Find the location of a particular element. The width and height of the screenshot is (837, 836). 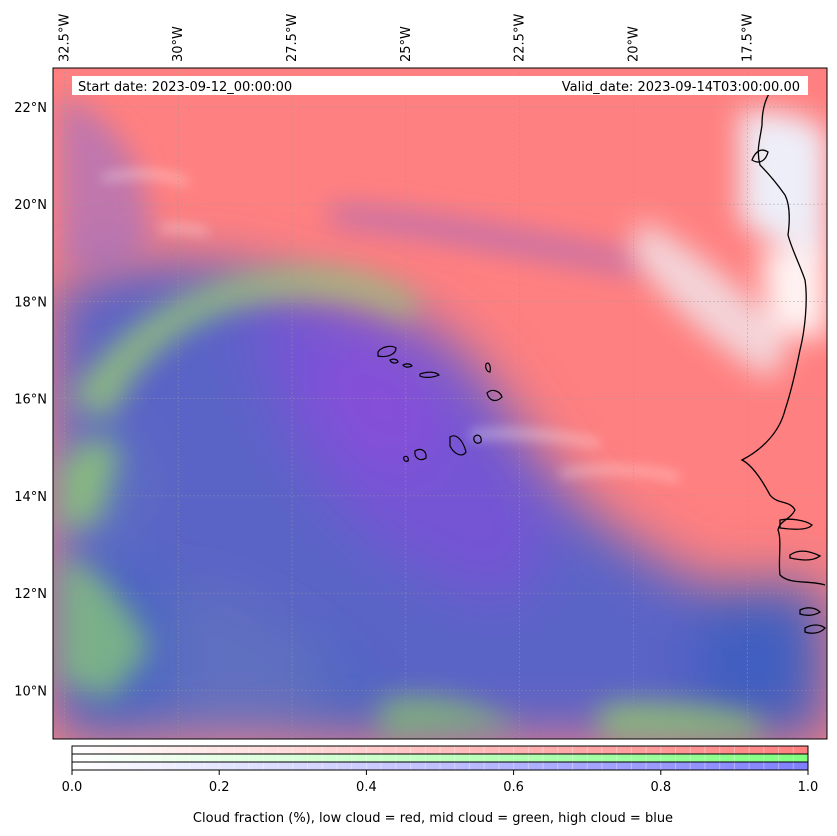

latitude-tick-labels: 22°N 20°N 18°N 16°N 14°N 12°N 10°N is located at coordinates (30, 400).